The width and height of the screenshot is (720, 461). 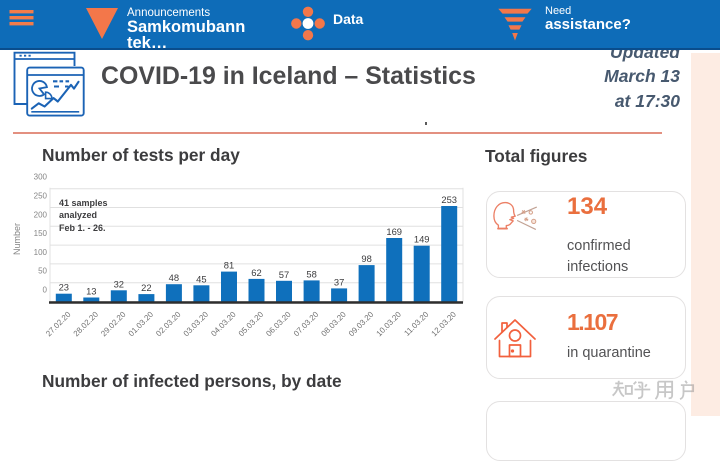 I want to click on svg-text: 10.03.20, so click(x=389, y=323).